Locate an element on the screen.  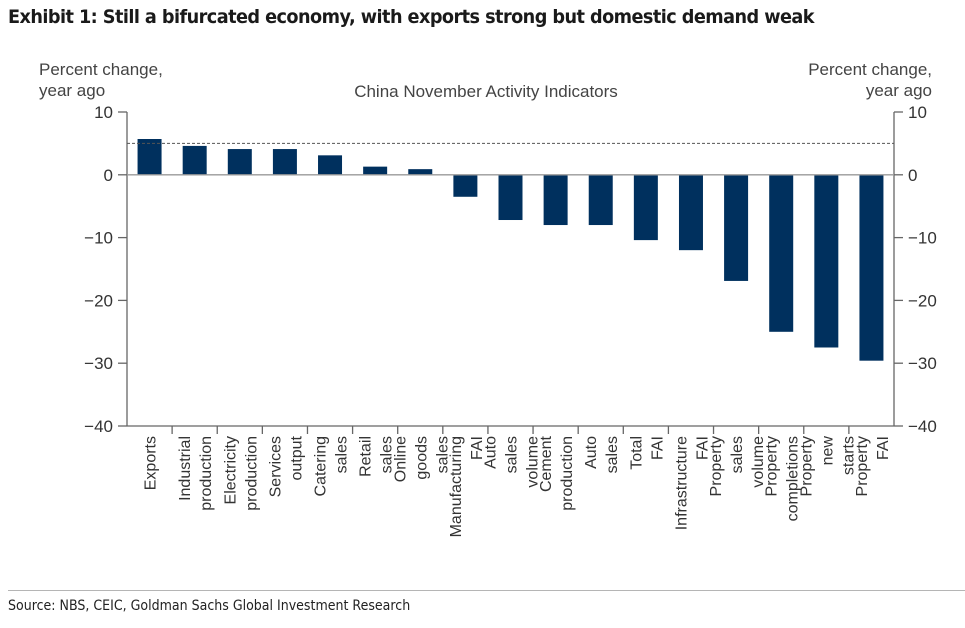
x-category-label-line: completions is located at coordinates (793, 478).